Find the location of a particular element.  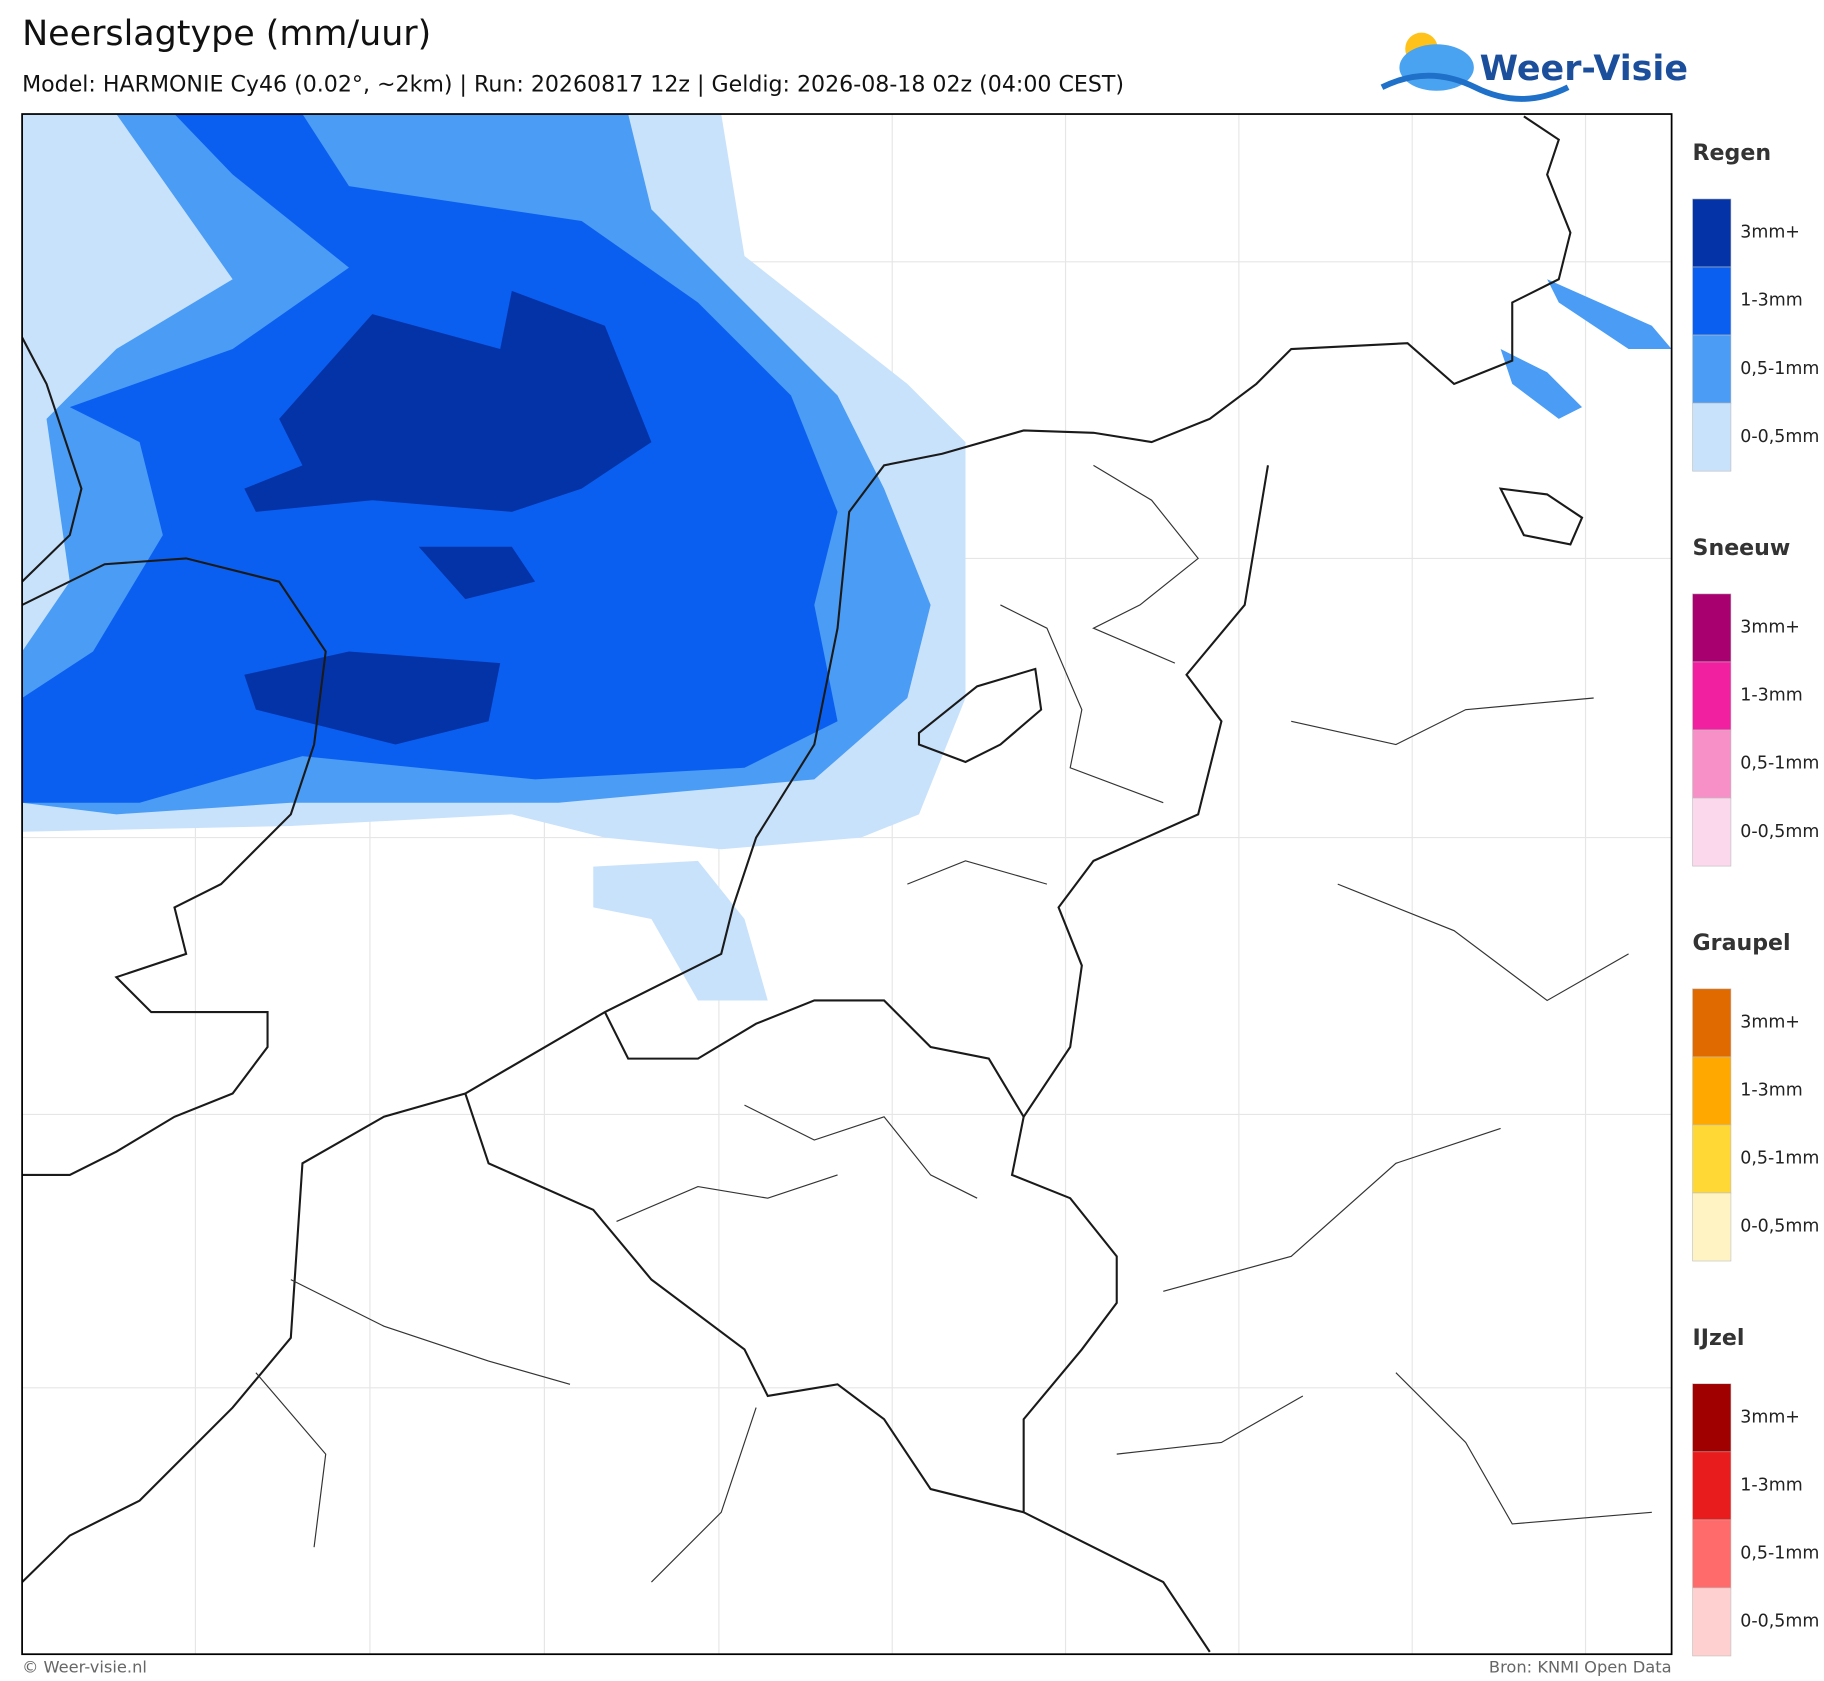

rain-very-heavy is located at coordinates (448, 517).